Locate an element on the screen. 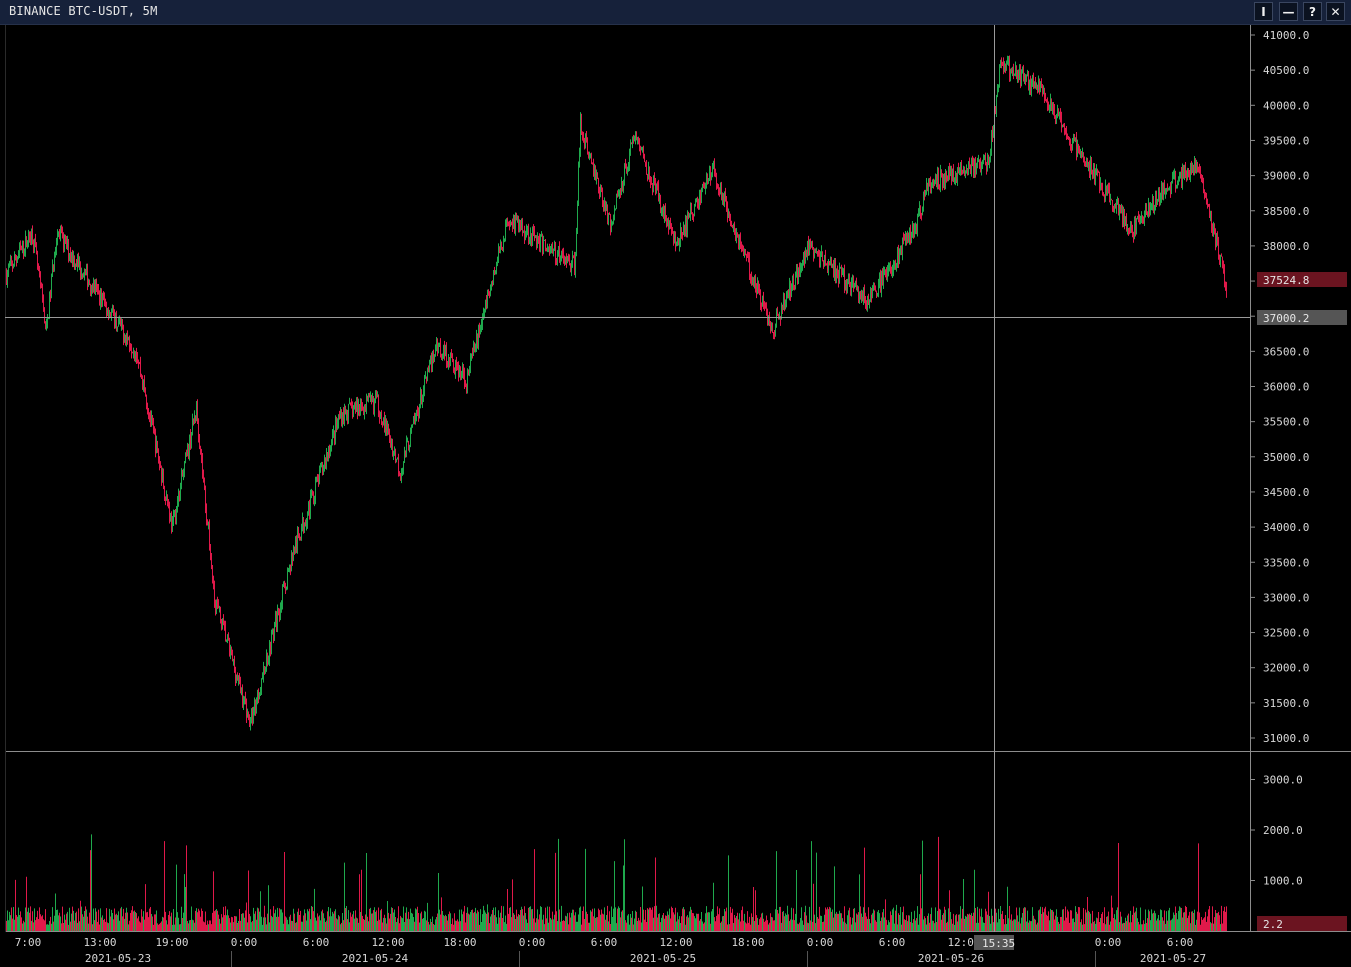 The height and width of the screenshot is (967, 1351). volume-axis: 3000.0 2000.0 1000.0 is located at coordinates (1276, 831).